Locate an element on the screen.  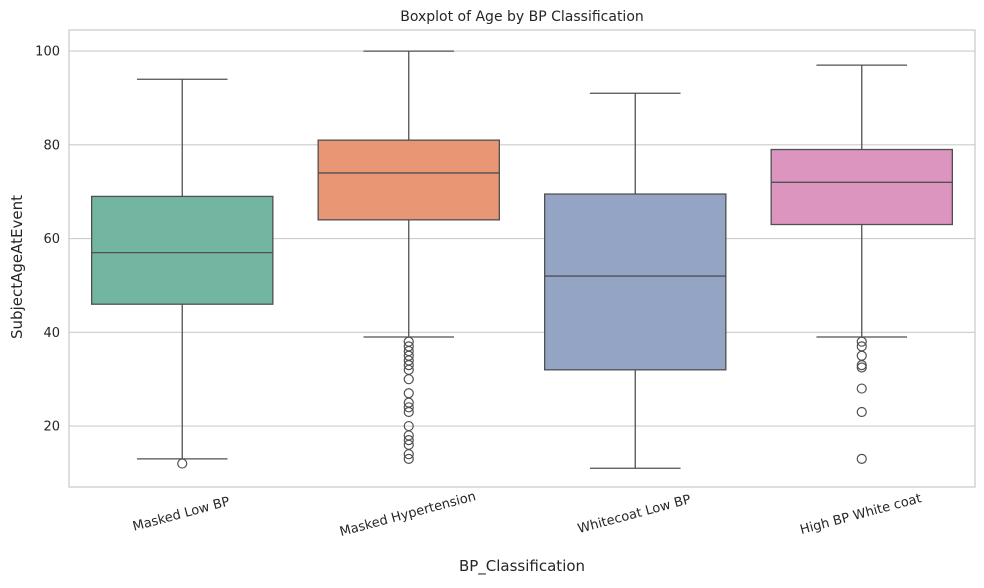
y-tick-label: 100 is located at coordinates (47, 52).